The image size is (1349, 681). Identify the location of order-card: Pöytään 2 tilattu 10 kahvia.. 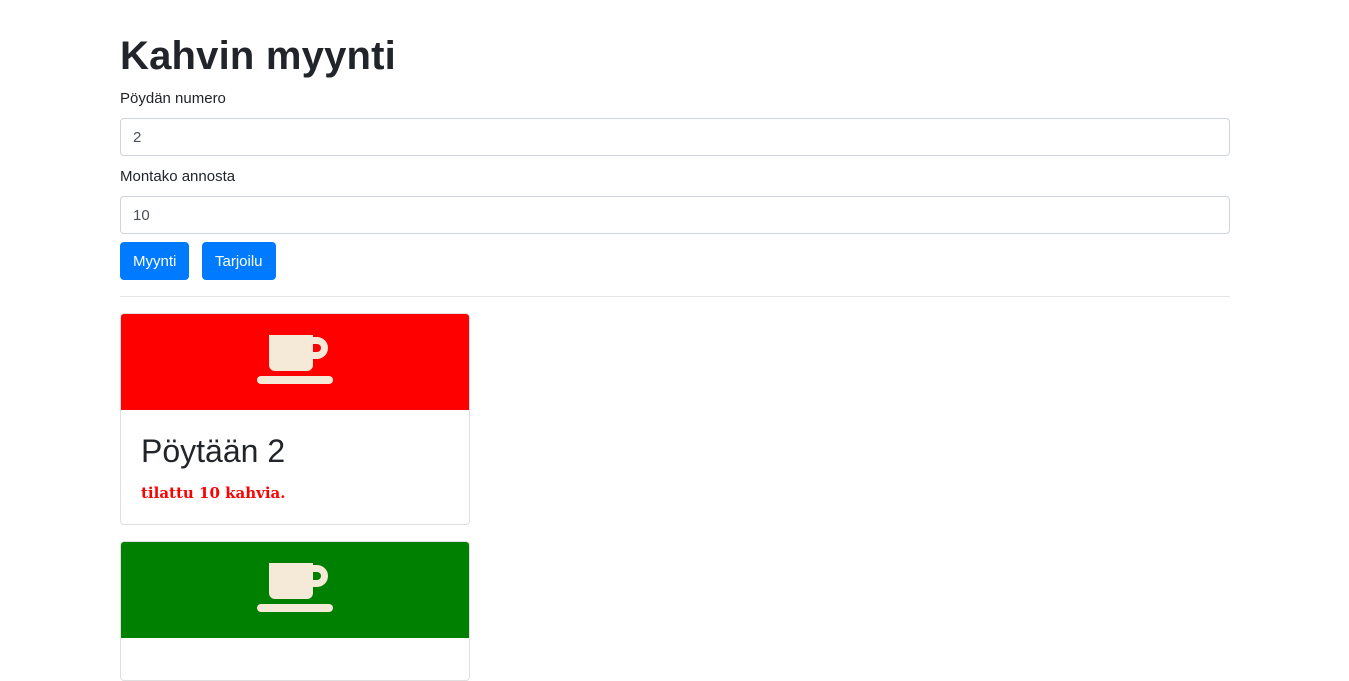
(295, 419).